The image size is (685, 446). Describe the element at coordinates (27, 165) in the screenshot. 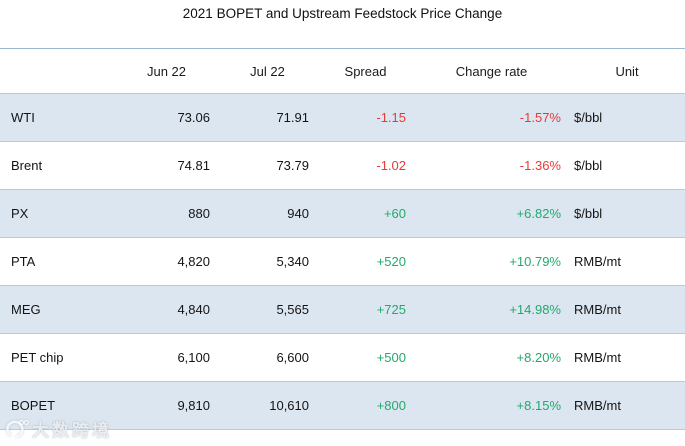

I see `row-label: Brent` at that location.